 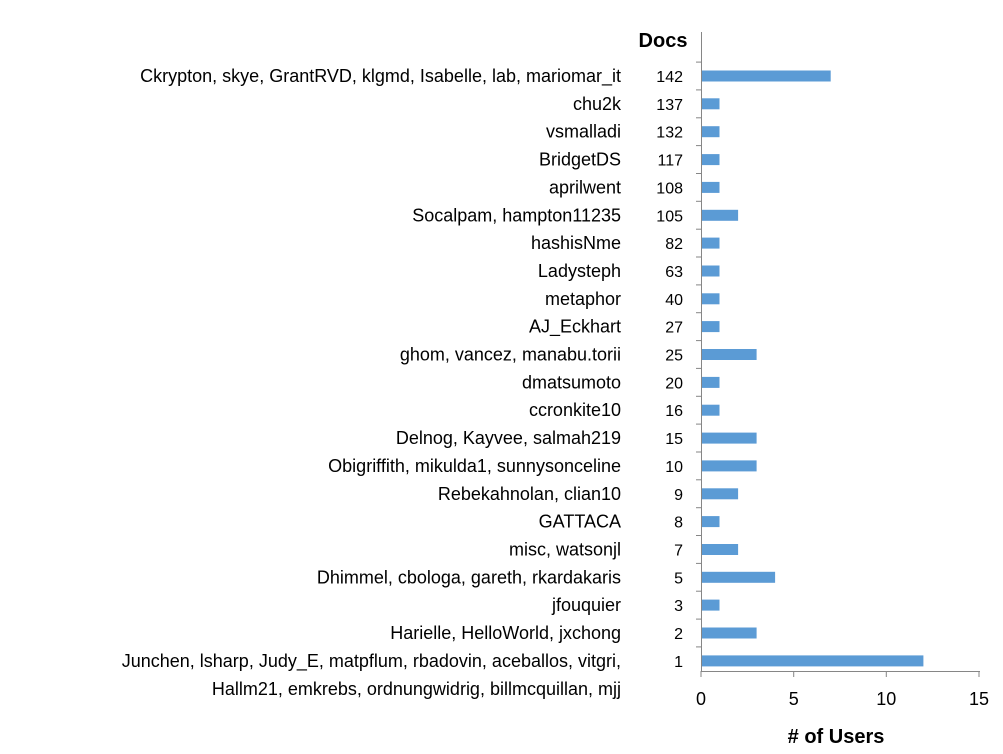 What do you see at coordinates (505, 633) in the screenshot?
I see `user-label: Harielle, HelloWorld, jxchong` at bounding box center [505, 633].